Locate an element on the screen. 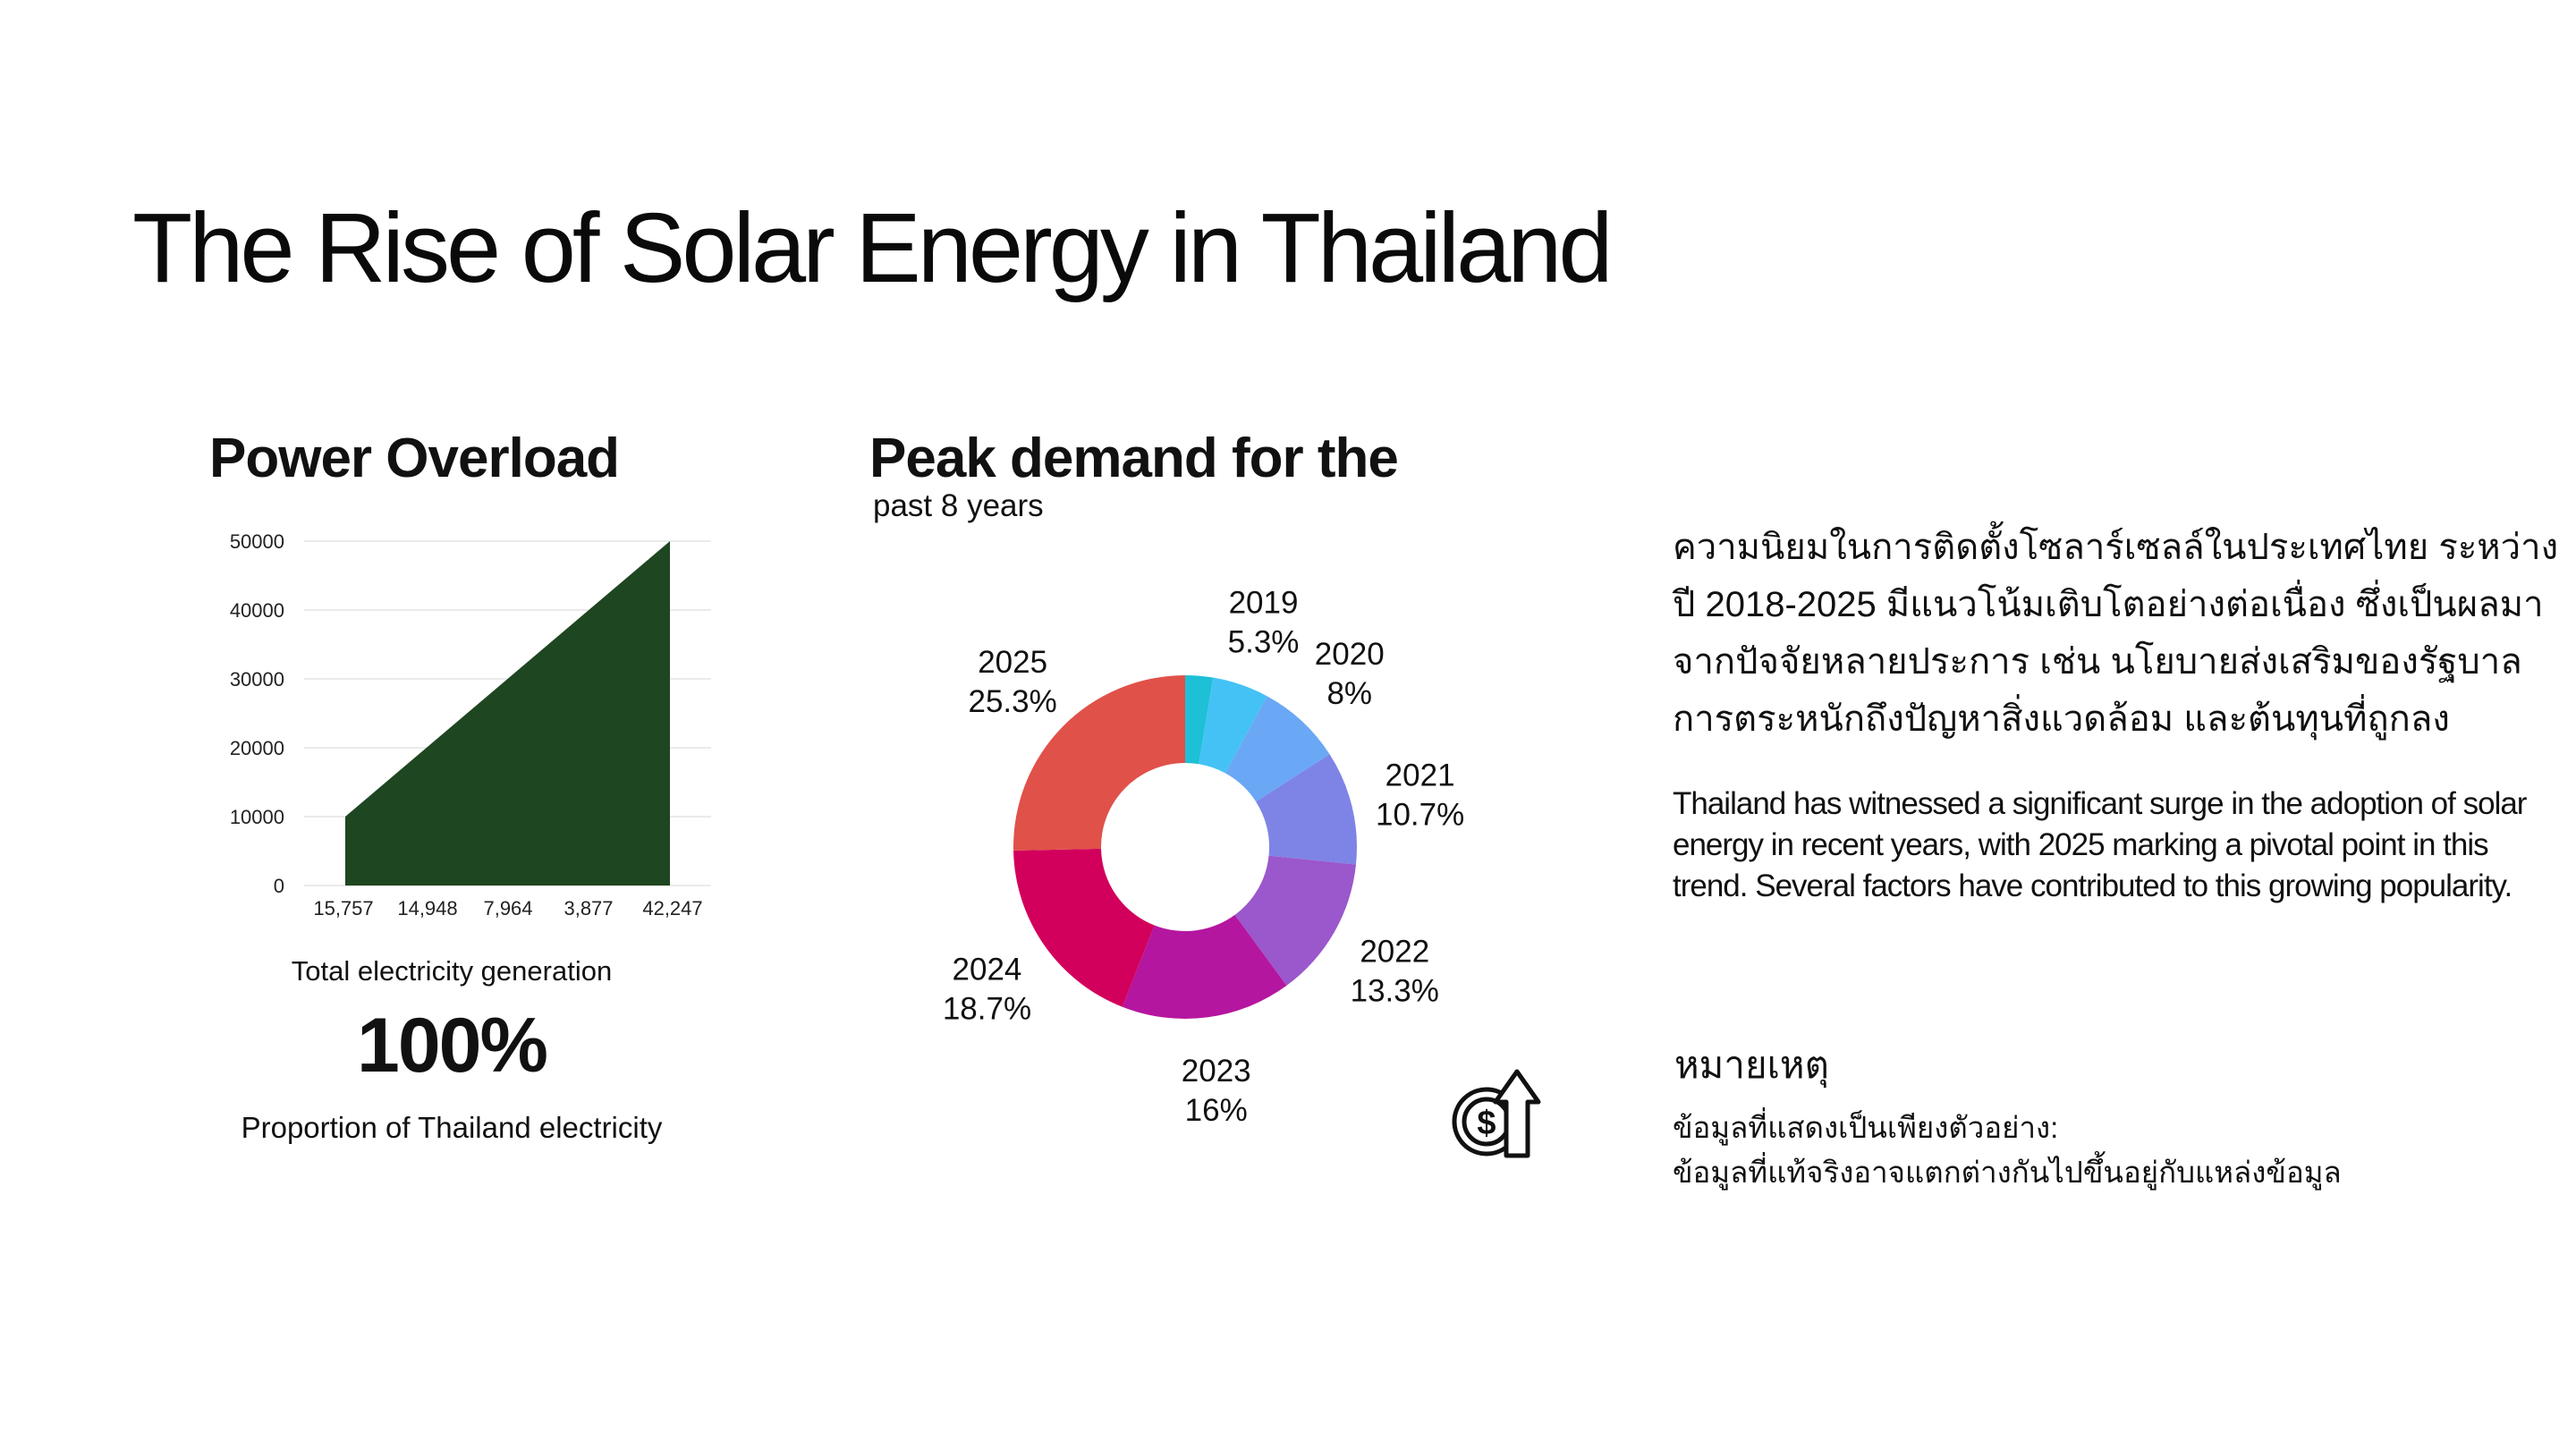  generation-label: Total electricity generation is located at coordinates (452, 971).